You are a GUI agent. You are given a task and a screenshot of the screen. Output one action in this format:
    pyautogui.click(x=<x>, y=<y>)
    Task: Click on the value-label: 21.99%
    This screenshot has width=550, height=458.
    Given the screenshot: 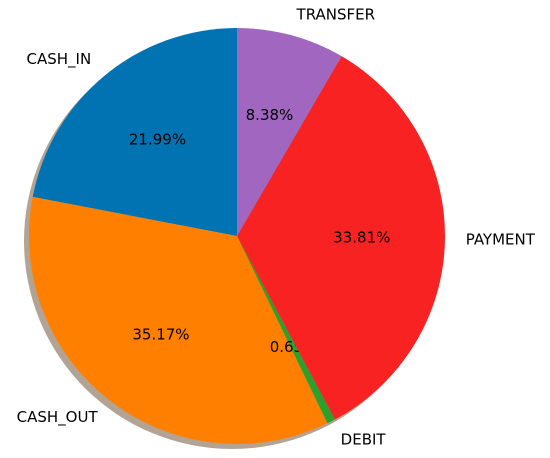 What is the action you would take?
    pyautogui.click(x=157, y=139)
    